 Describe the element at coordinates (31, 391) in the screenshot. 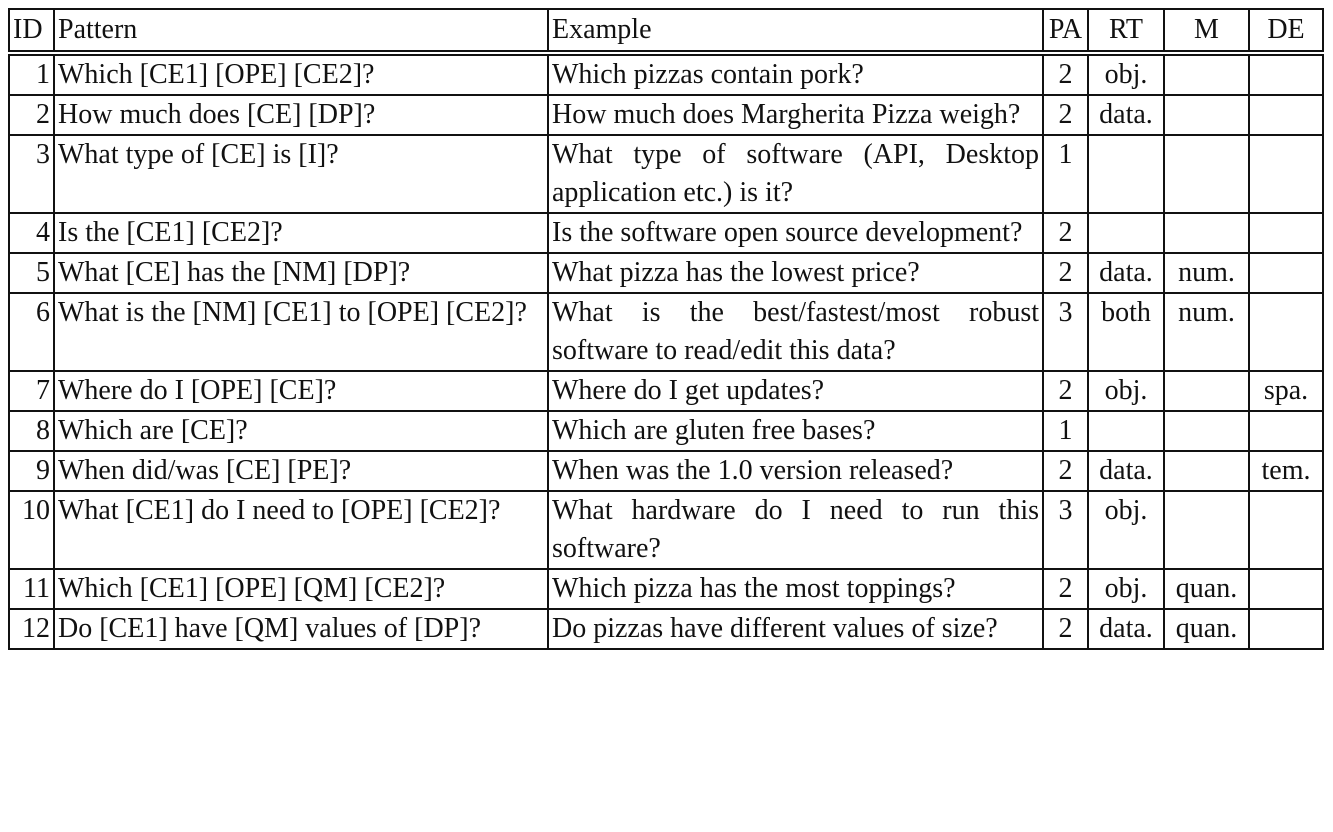

I see `cell-id: 7` at that location.